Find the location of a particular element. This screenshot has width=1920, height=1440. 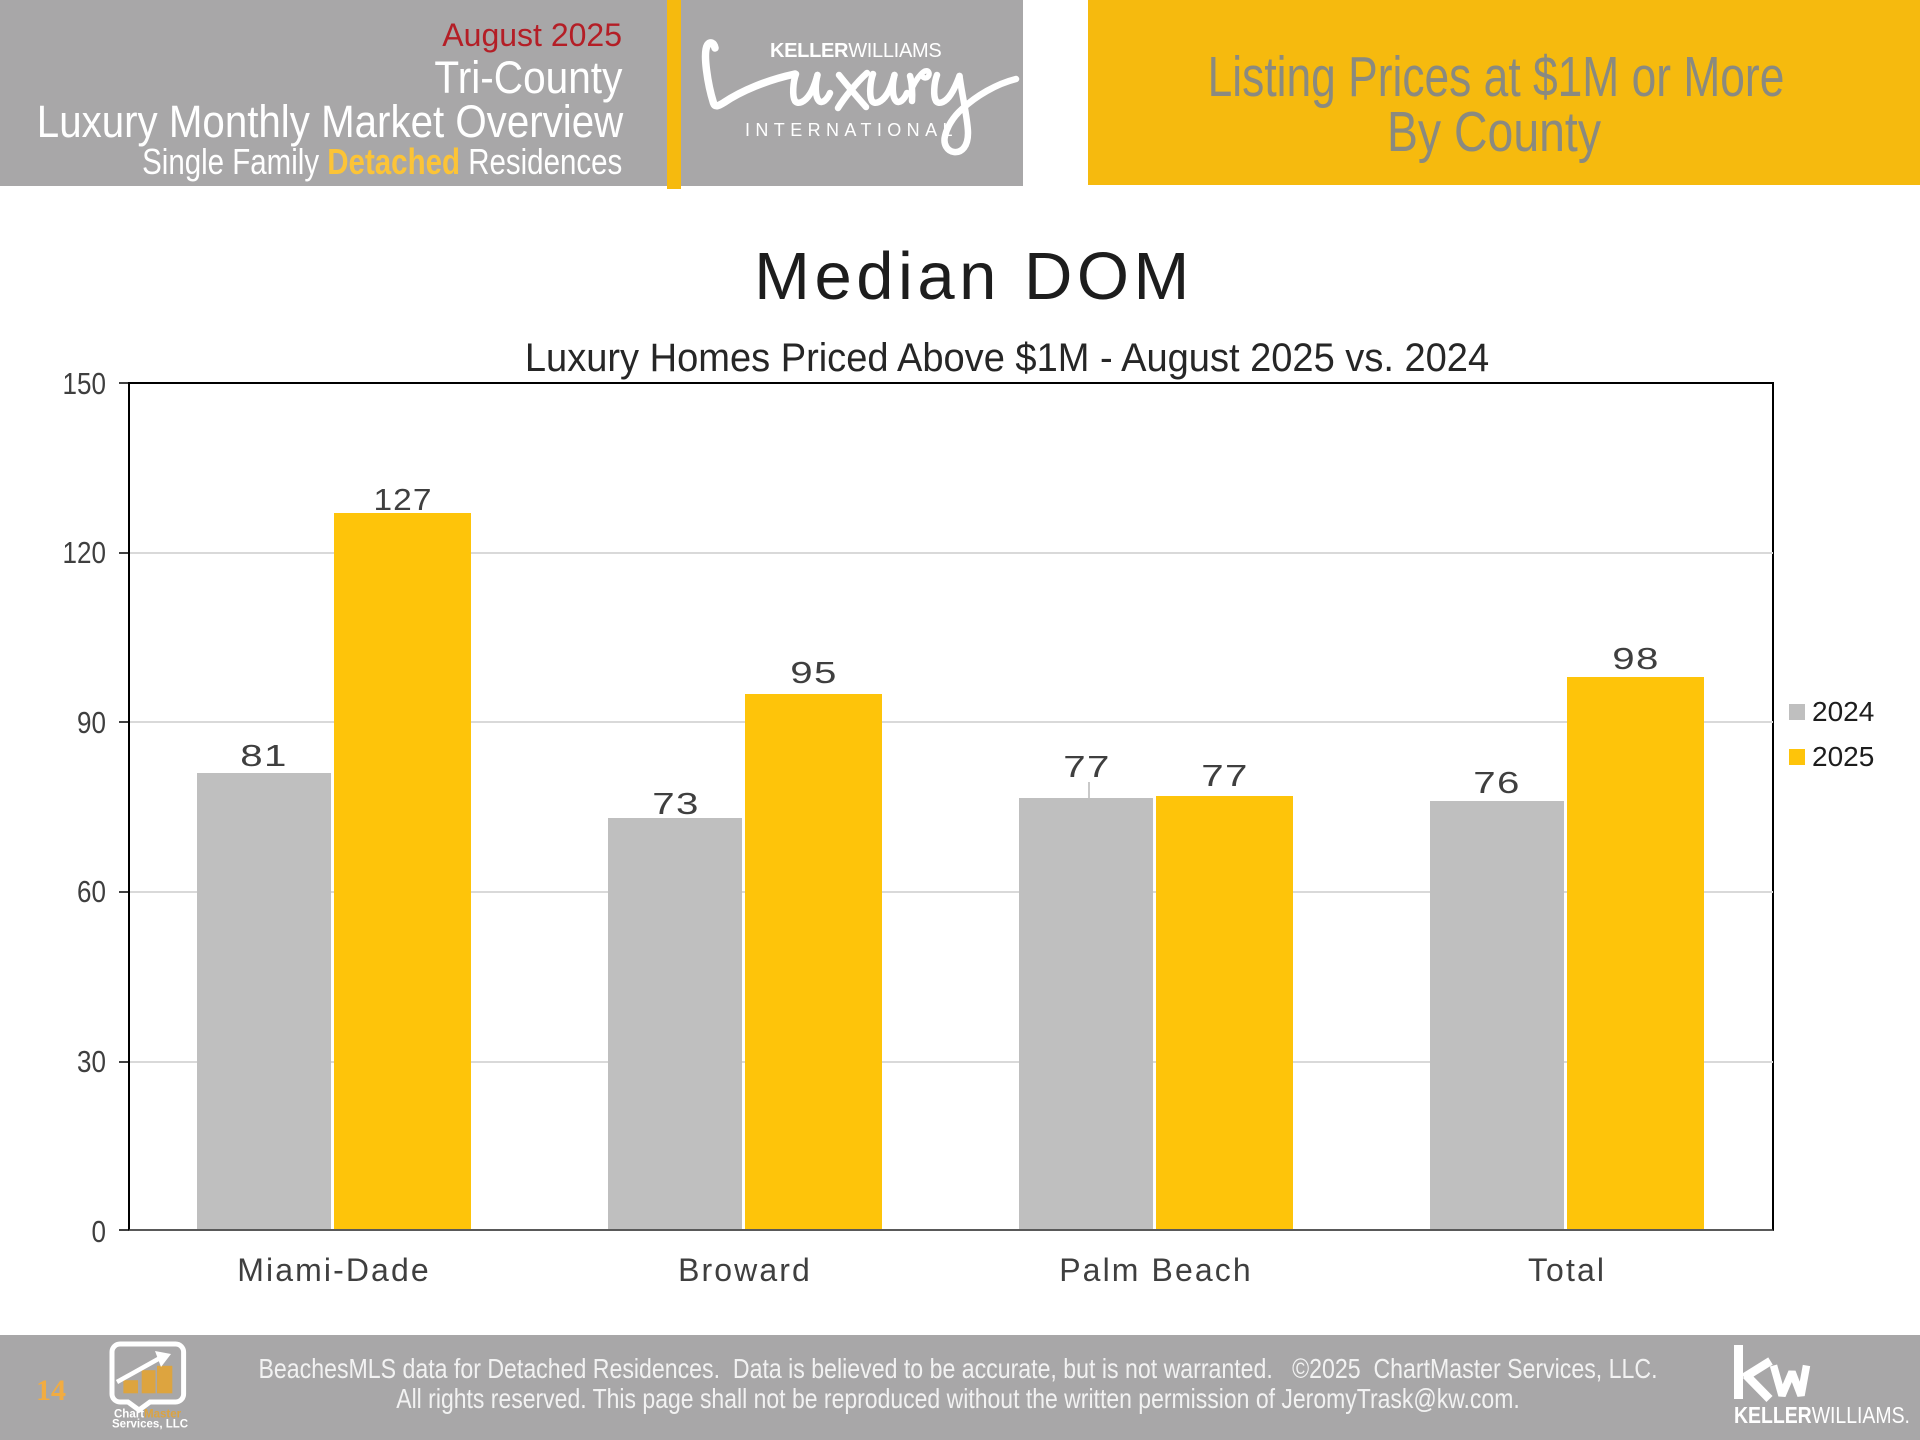

svg-text: Services, LLC is located at coordinates (150, 1425).